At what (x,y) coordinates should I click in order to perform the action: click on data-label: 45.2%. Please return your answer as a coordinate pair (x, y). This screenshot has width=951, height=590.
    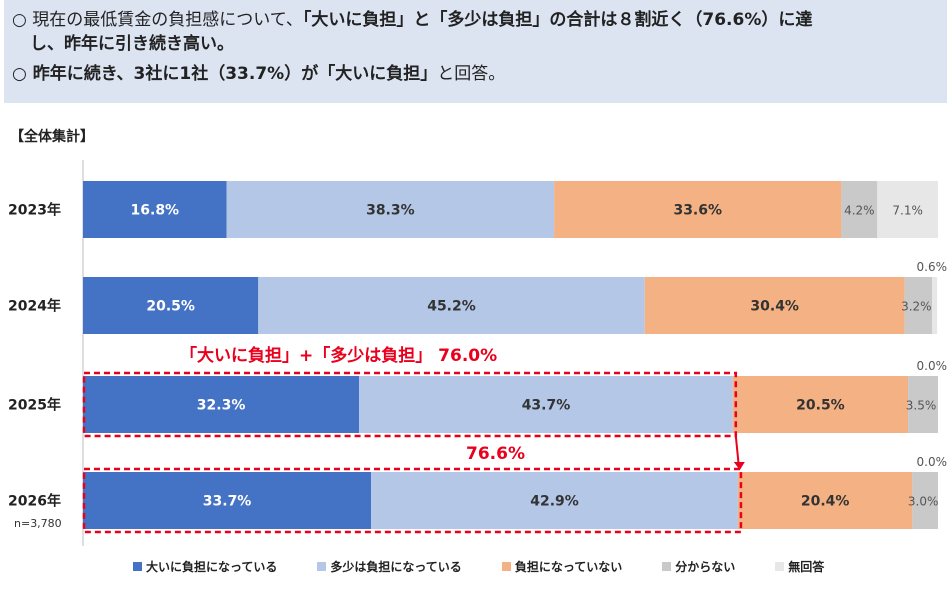
    Looking at the image, I should click on (451, 307).